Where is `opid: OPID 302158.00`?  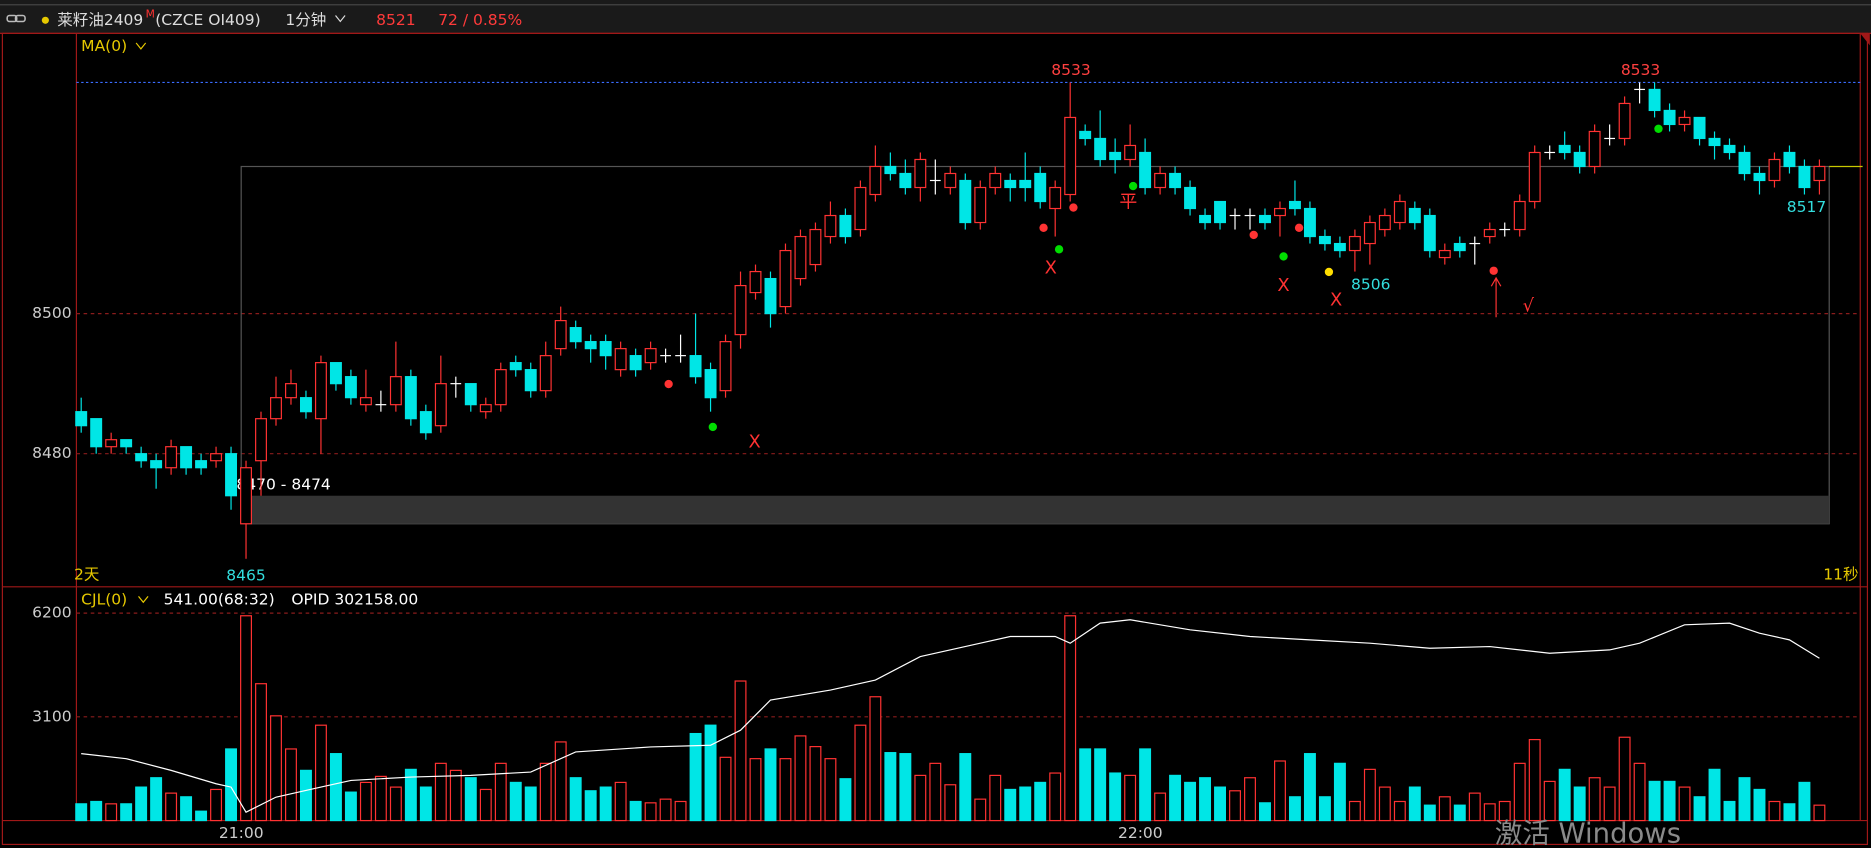 opid: OPID 302158.00 is located at coordinates (354, 599).